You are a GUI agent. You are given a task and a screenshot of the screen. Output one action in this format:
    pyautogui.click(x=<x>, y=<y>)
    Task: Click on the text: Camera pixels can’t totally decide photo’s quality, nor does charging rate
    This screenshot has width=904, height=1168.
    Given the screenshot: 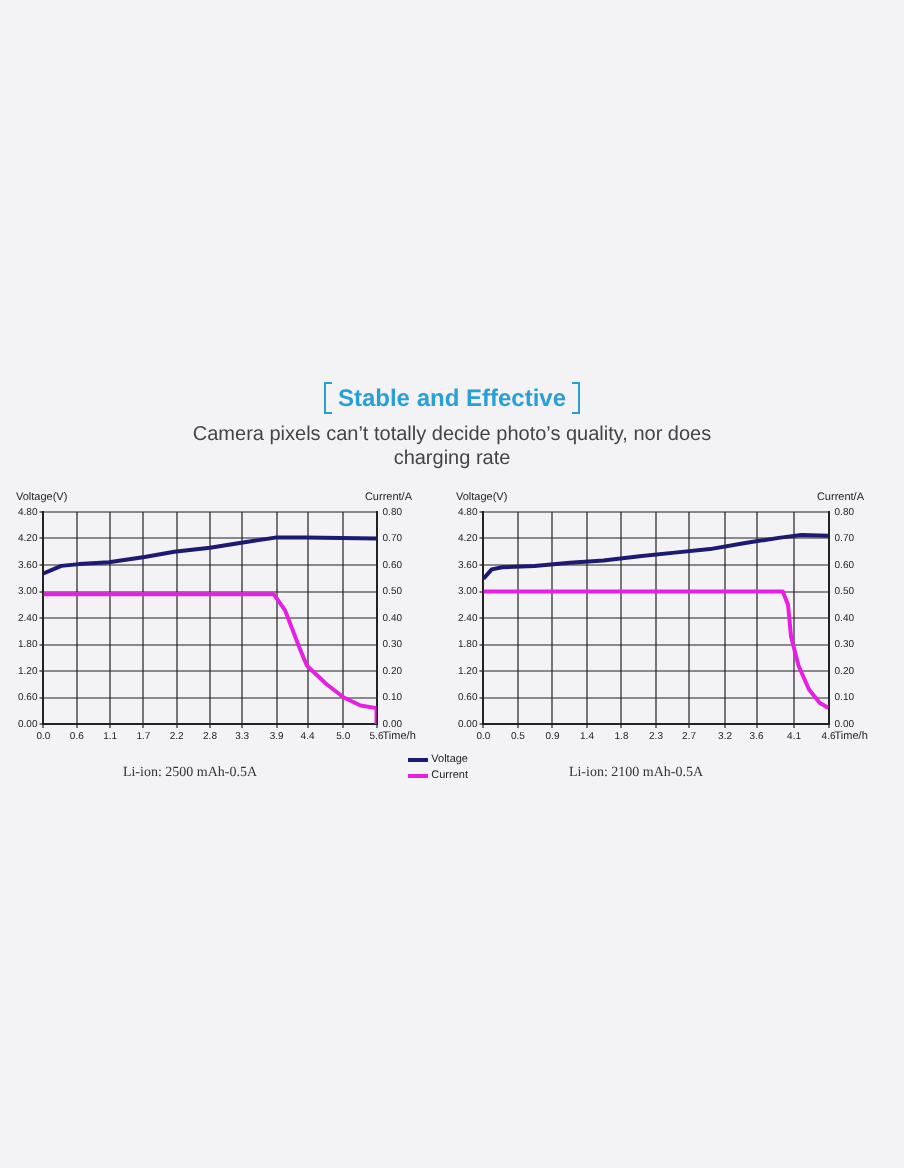 What is the action you would take?
    pyautogui.click(x=452, y=448)
    